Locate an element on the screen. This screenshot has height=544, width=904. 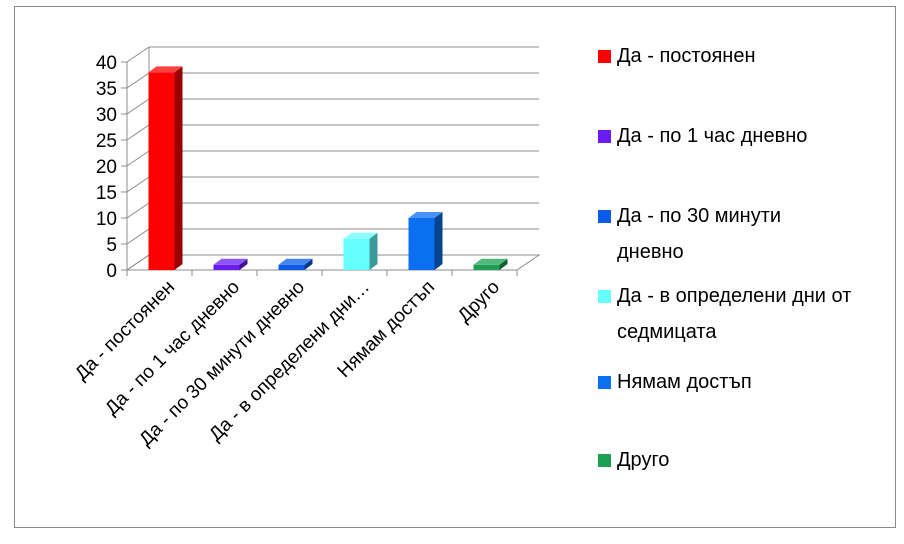
legend-label: Друго is located at coordinates (643, 460).